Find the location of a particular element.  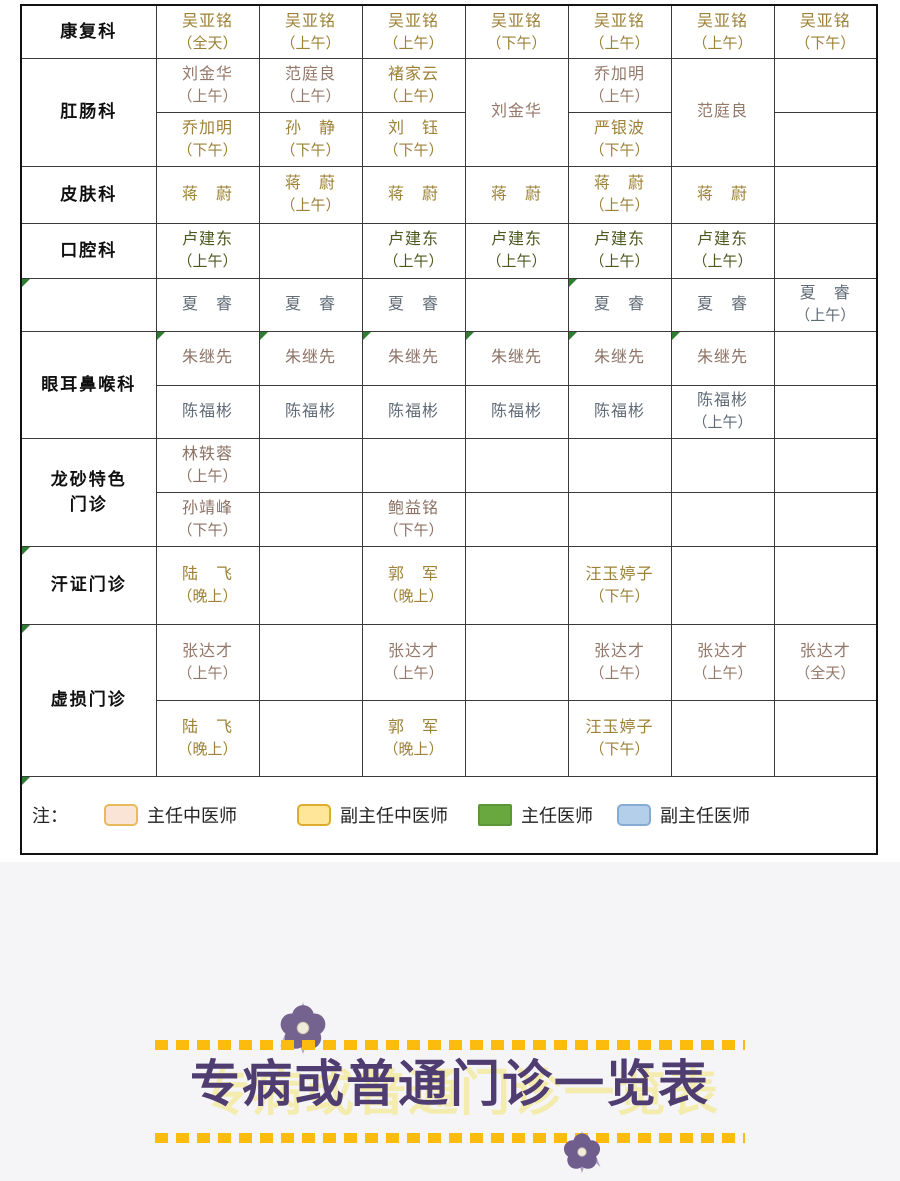

schedule-cell: 乔加明 （上午） is located at coordinates (619, 85).